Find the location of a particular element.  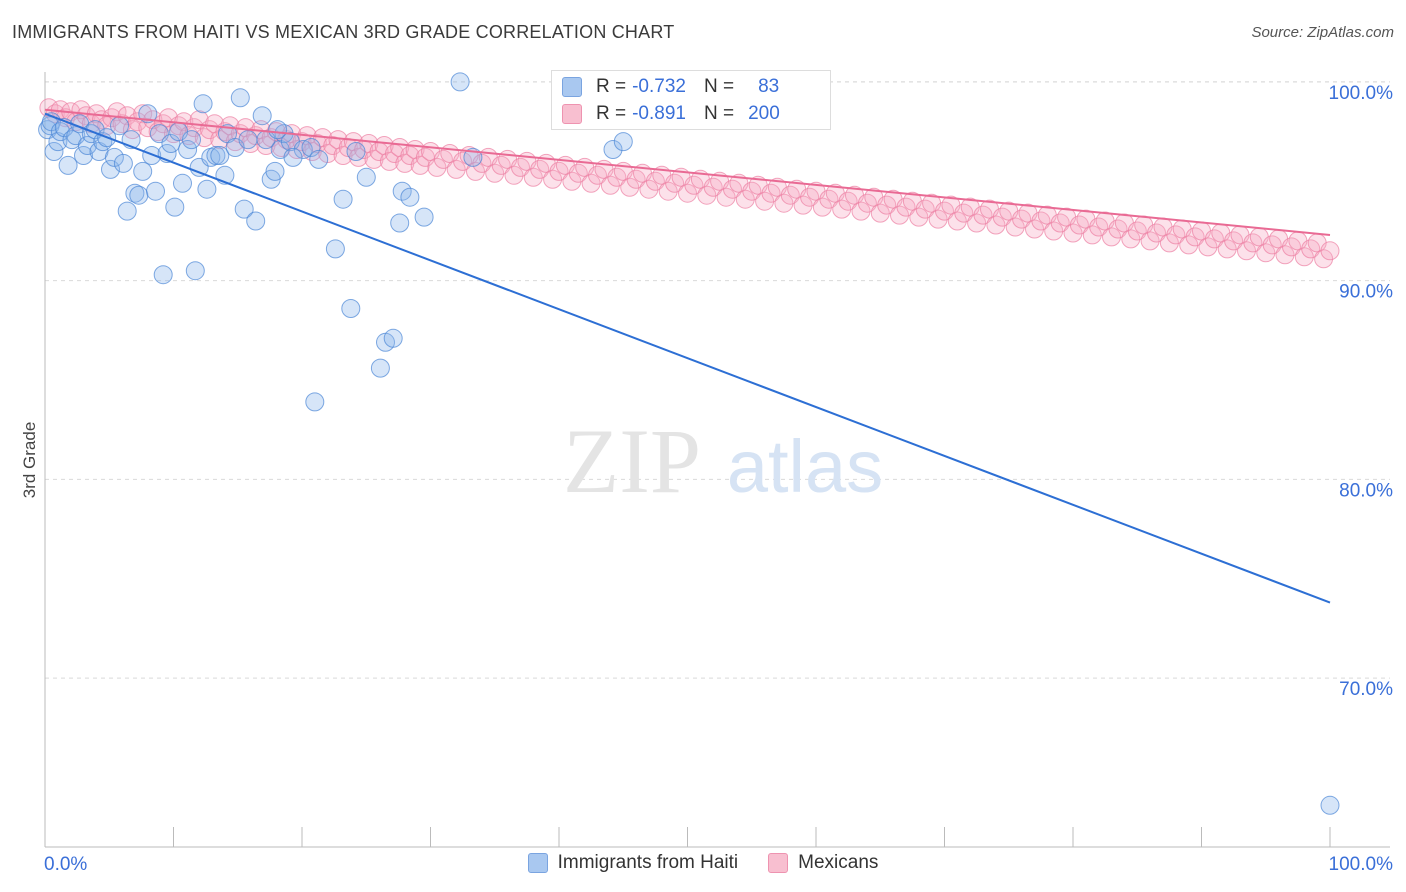

legend-item-haiti: Immigrants from Haiti is located at coordinates (632, 863).